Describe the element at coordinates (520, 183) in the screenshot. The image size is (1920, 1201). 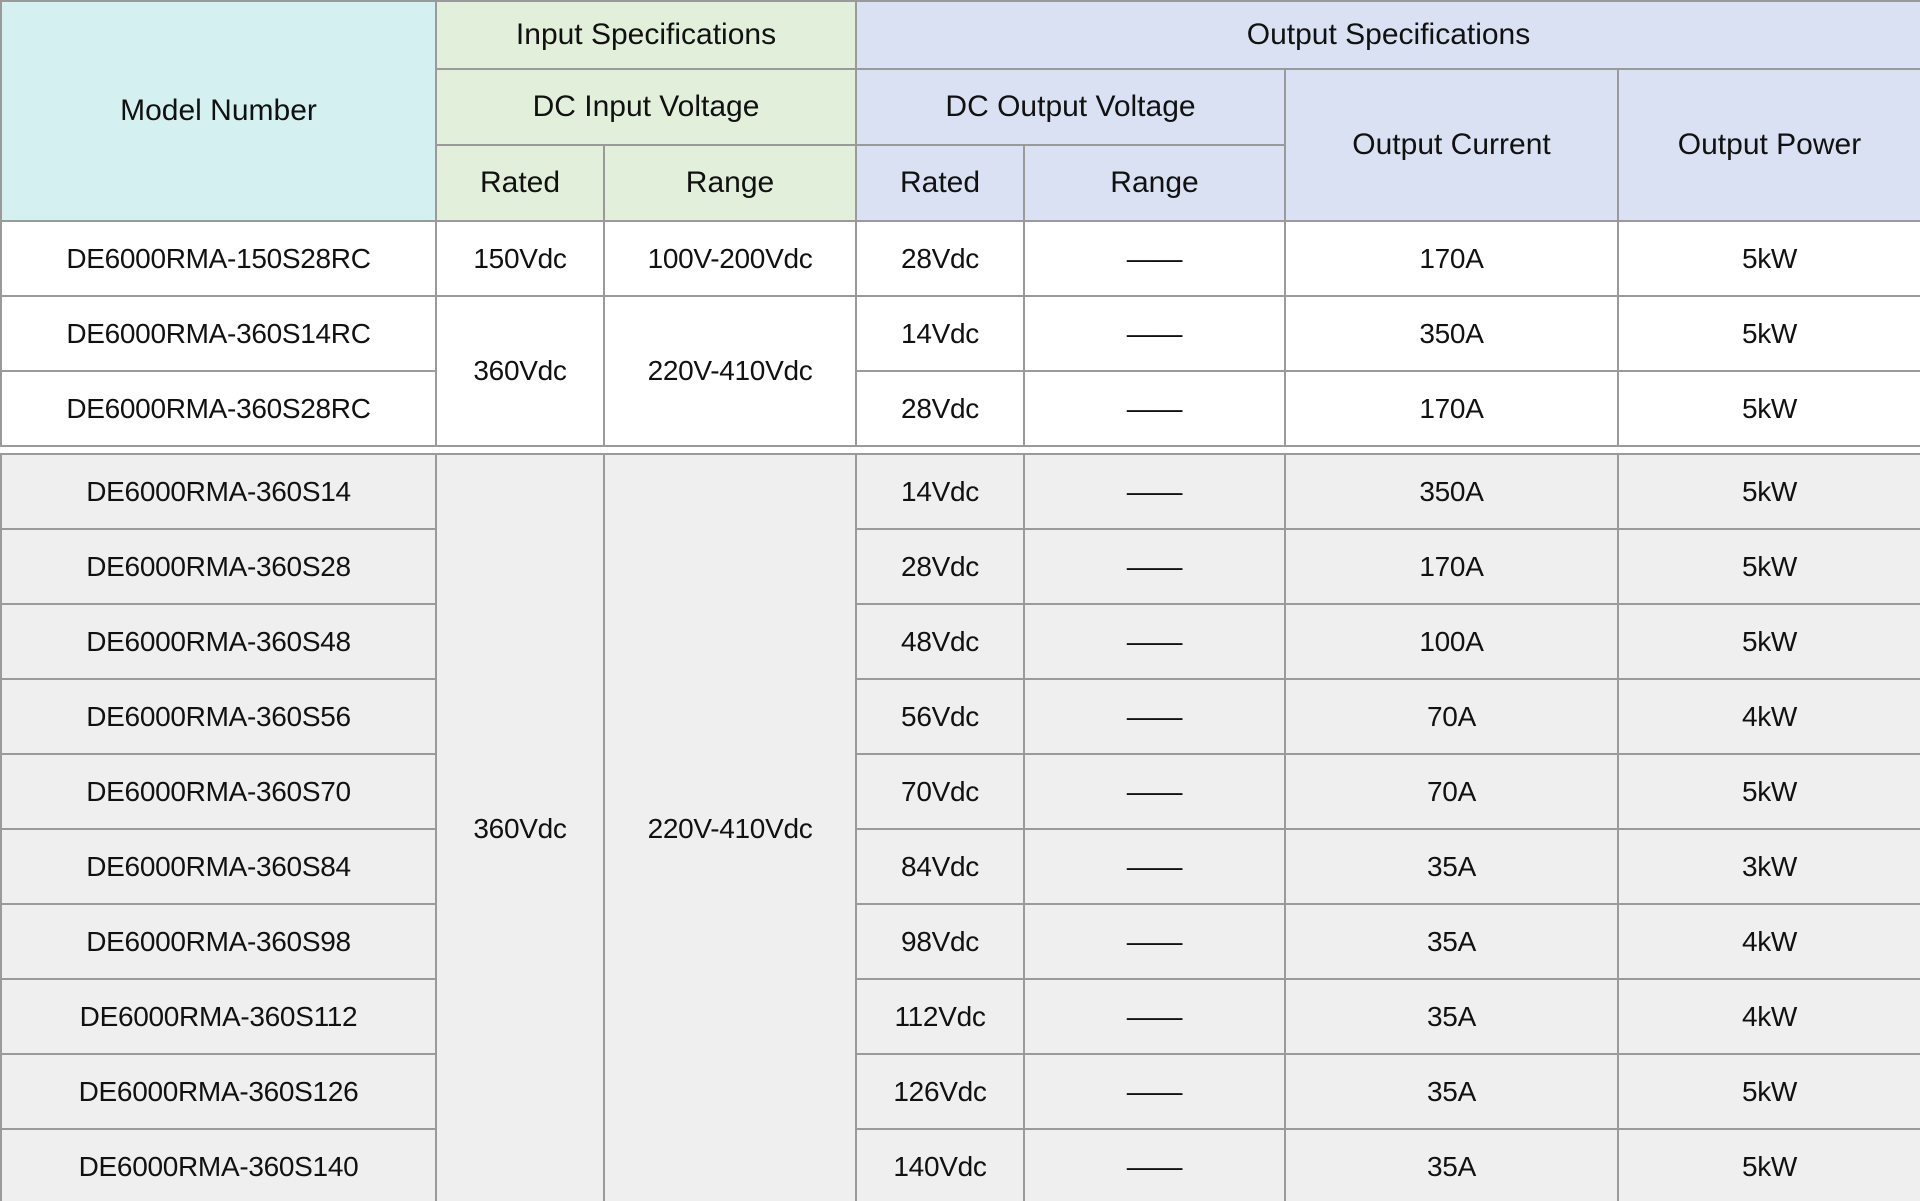
I see `header-input-rated: Rated` at that location.